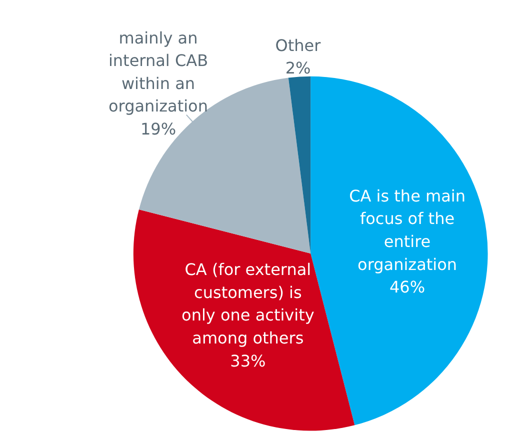 The image size is (505, 445). Describe the element at coordinates (298, 68) in the screenshot. I see `data-label: 2%` at that location.